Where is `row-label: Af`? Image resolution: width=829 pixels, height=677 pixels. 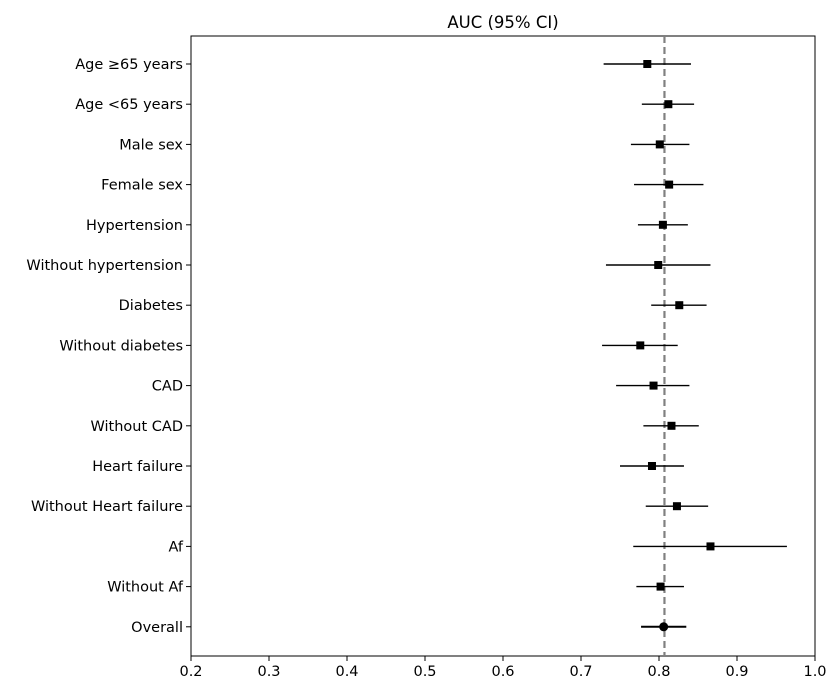
row-label: Af is located at coordinates (175, 547).